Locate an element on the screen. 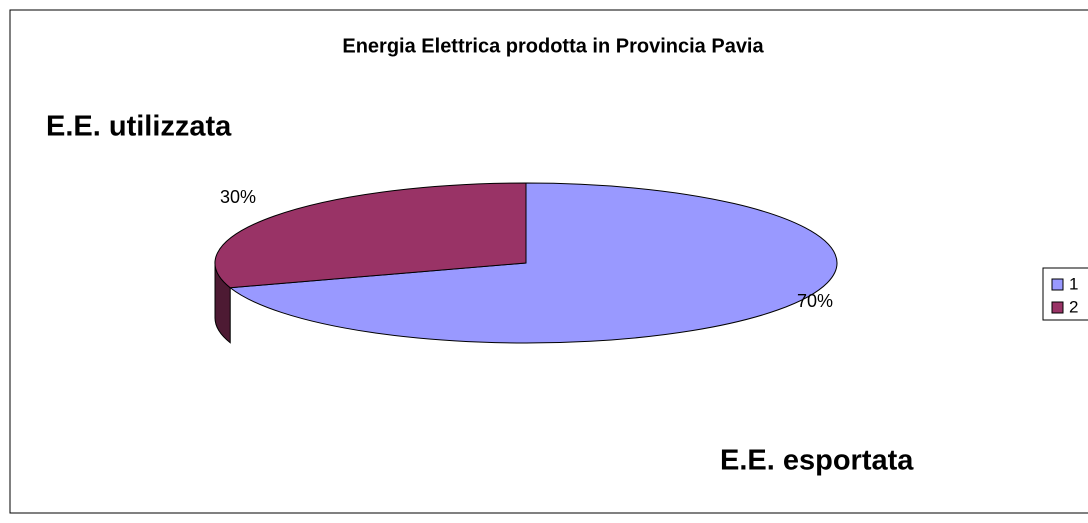 The image size is (1088, 523). annotation: E.E. esportata is located at coordinates (817, 461).